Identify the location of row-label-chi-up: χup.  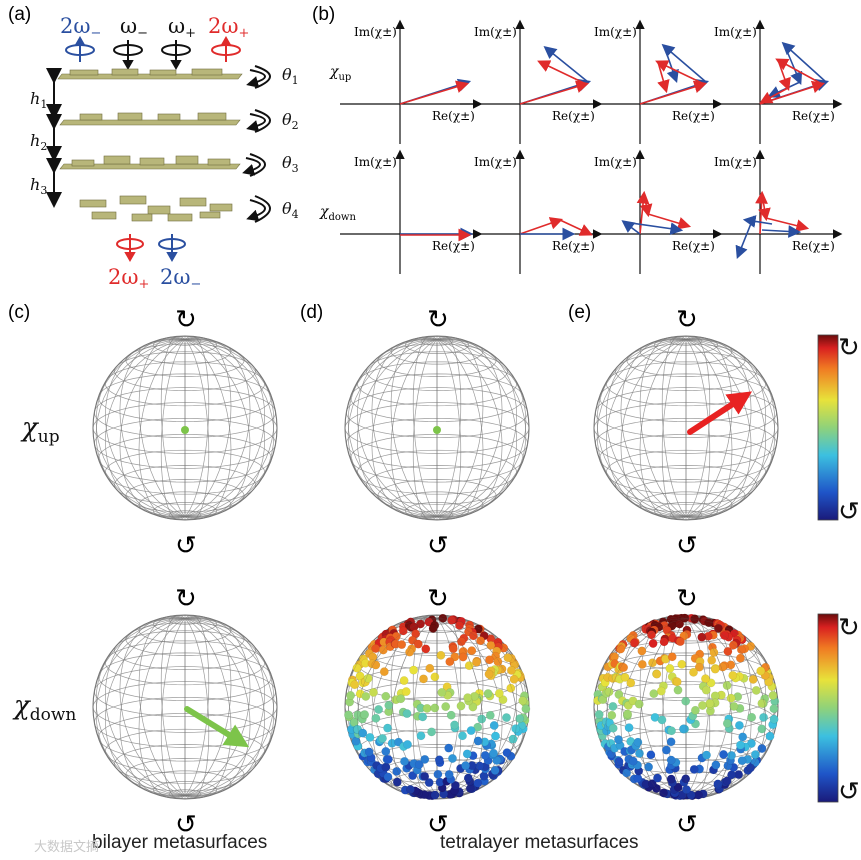
(40, 430).